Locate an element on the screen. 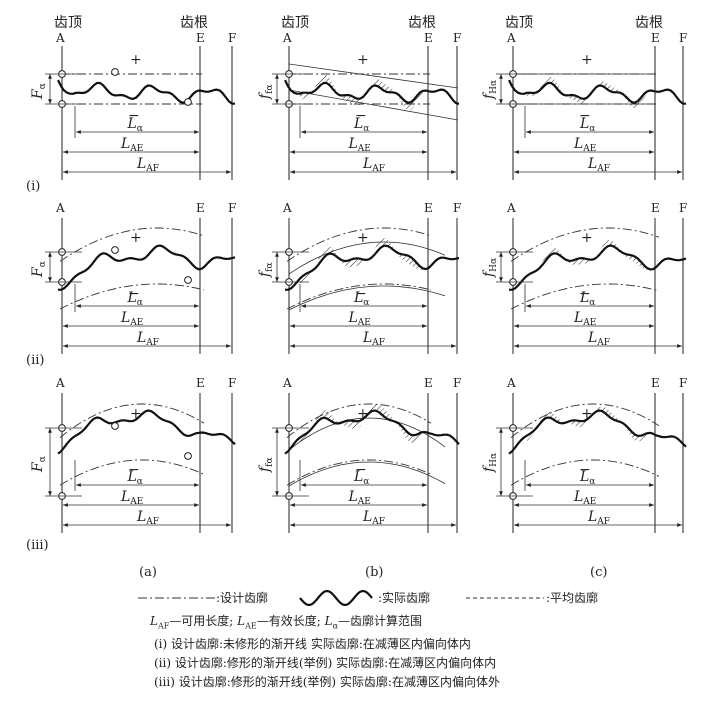 The height and width of the screenshot is (721, 718). design-profile-upper-ii-a is located at coordinates (132, 244).